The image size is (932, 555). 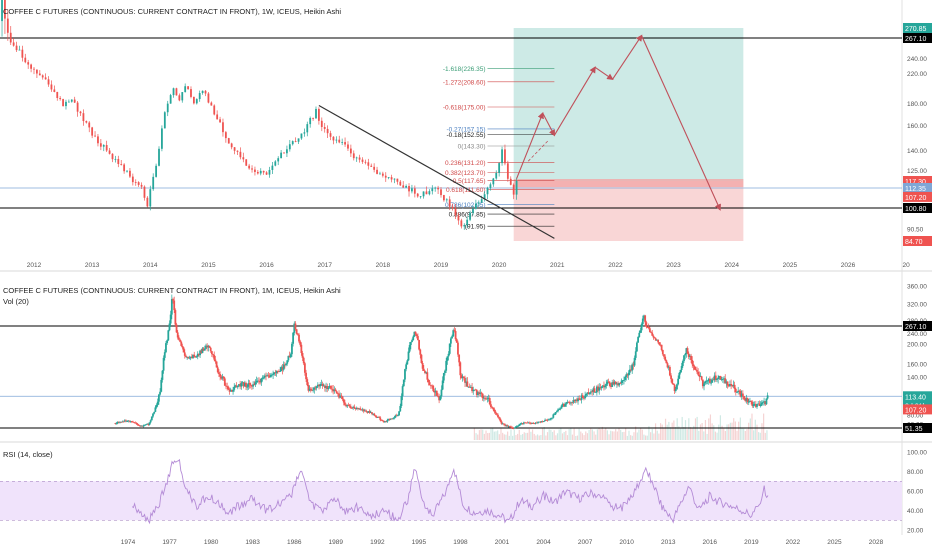 I want to click on x-tick-label: 2010, so click(x=626, y=542).